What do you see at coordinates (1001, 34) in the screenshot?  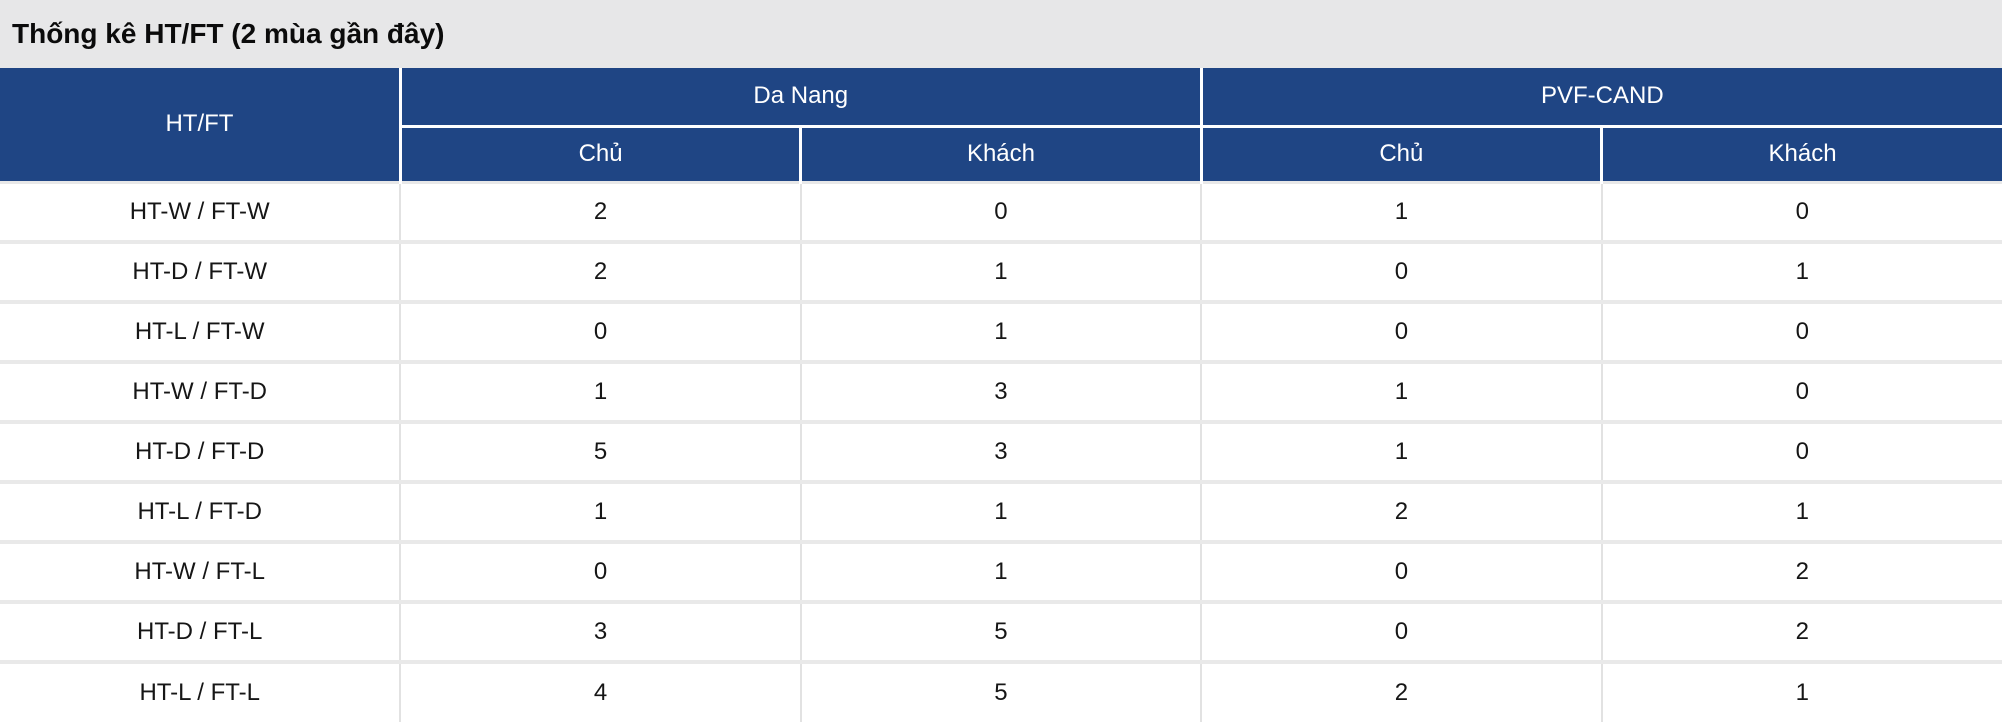 I see `section-title-bar: Thống kê HT/FT (2 mùa gần đây)` at bounding box center [1001, 34].